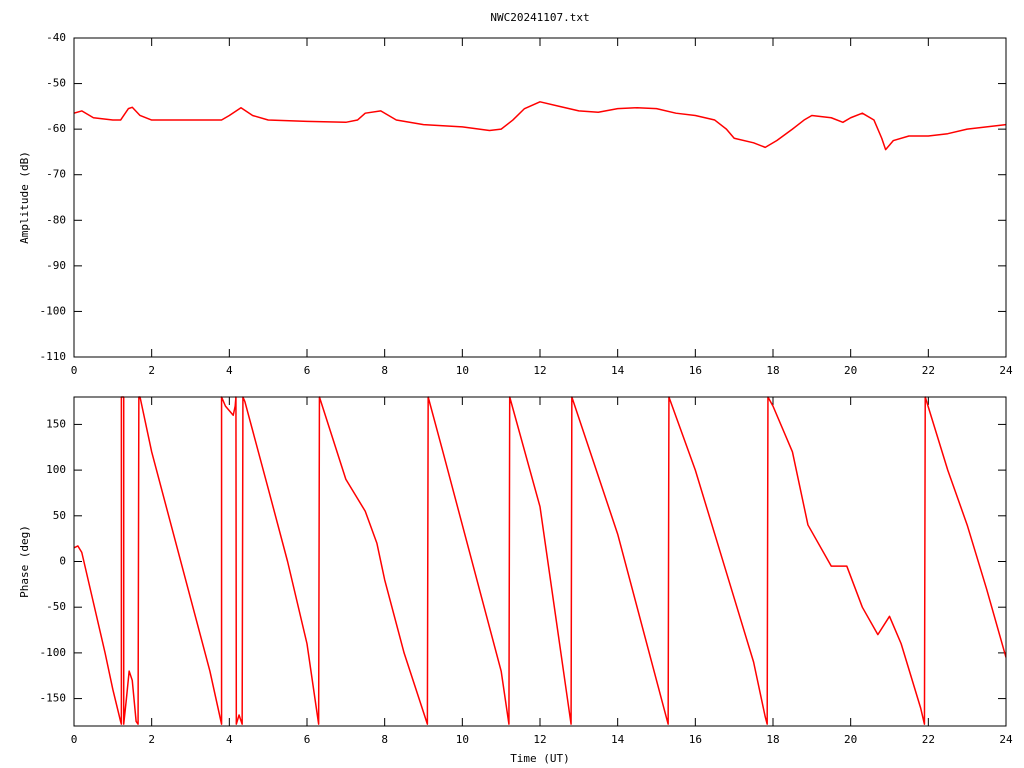 The height and width of the screenshot is (768, 1024). Describe the element at coordinates (56, 469) in the screenshot. I see `y-tick-label: 100` at that location.